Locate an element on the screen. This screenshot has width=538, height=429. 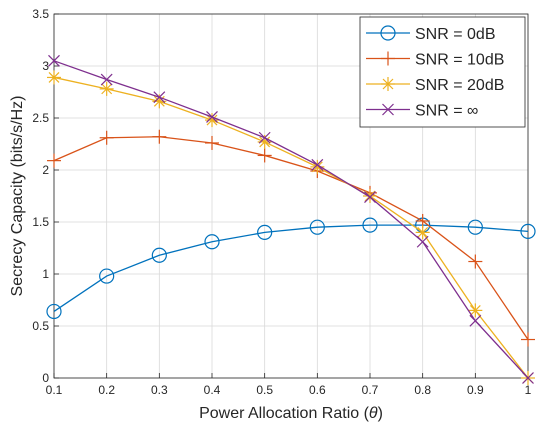
y-tick-label: 1 is located at coordinates (45, 274).